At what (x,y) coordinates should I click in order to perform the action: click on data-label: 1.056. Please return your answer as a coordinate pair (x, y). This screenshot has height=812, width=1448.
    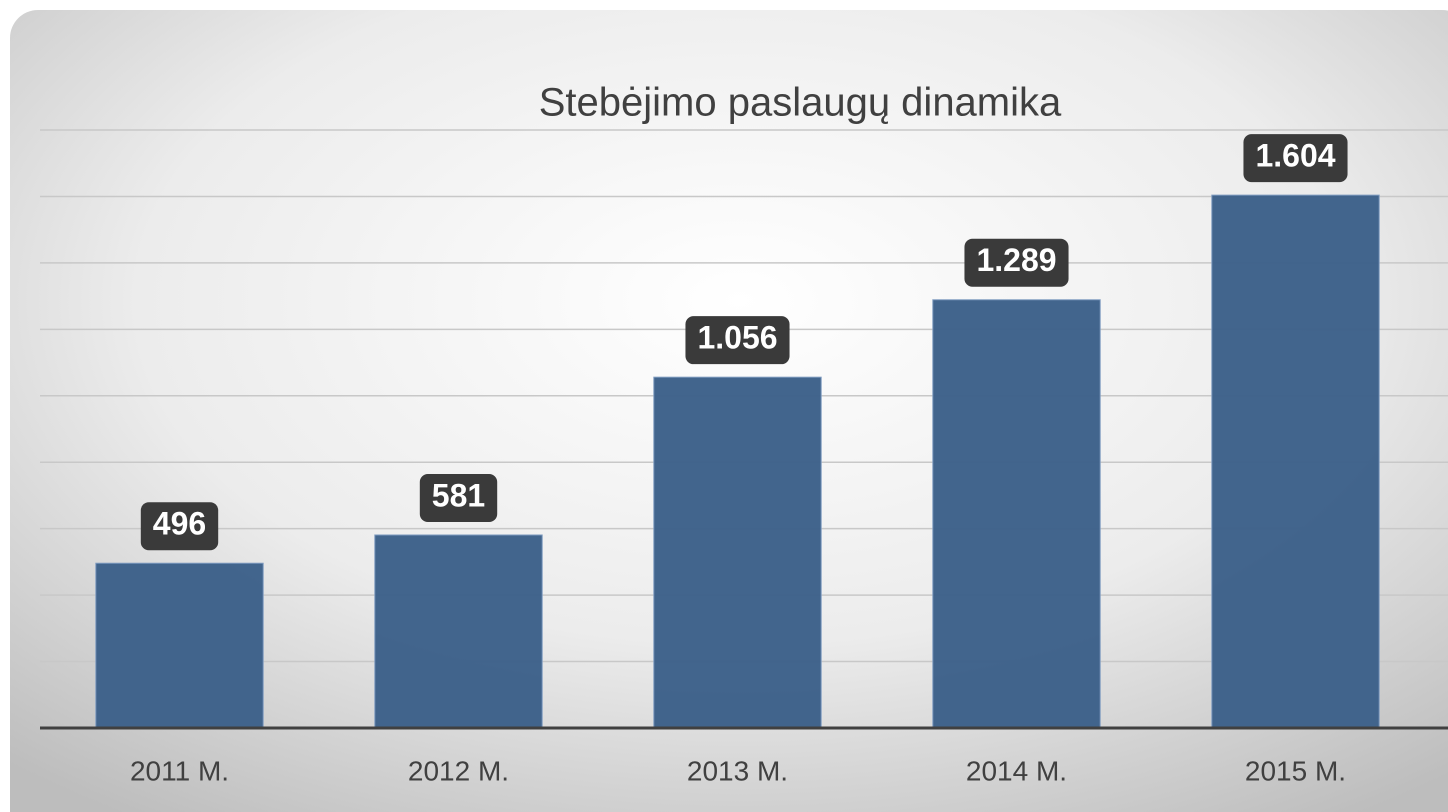
    Looking at the image, I should click on (737, 338).